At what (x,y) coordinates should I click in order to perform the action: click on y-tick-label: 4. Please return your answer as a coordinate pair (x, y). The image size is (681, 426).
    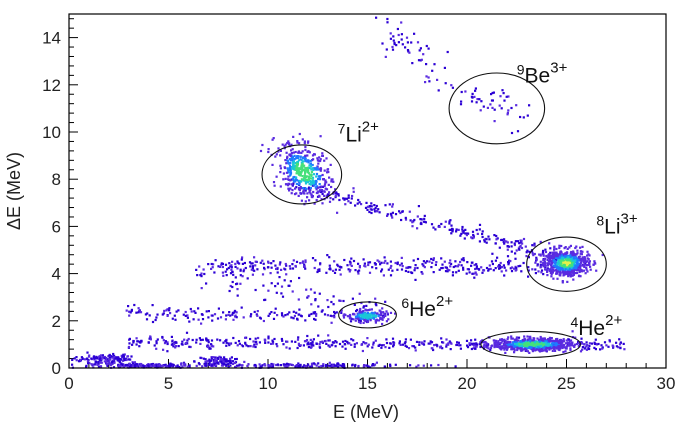
    Looking at the image, I should click on (56, 274).